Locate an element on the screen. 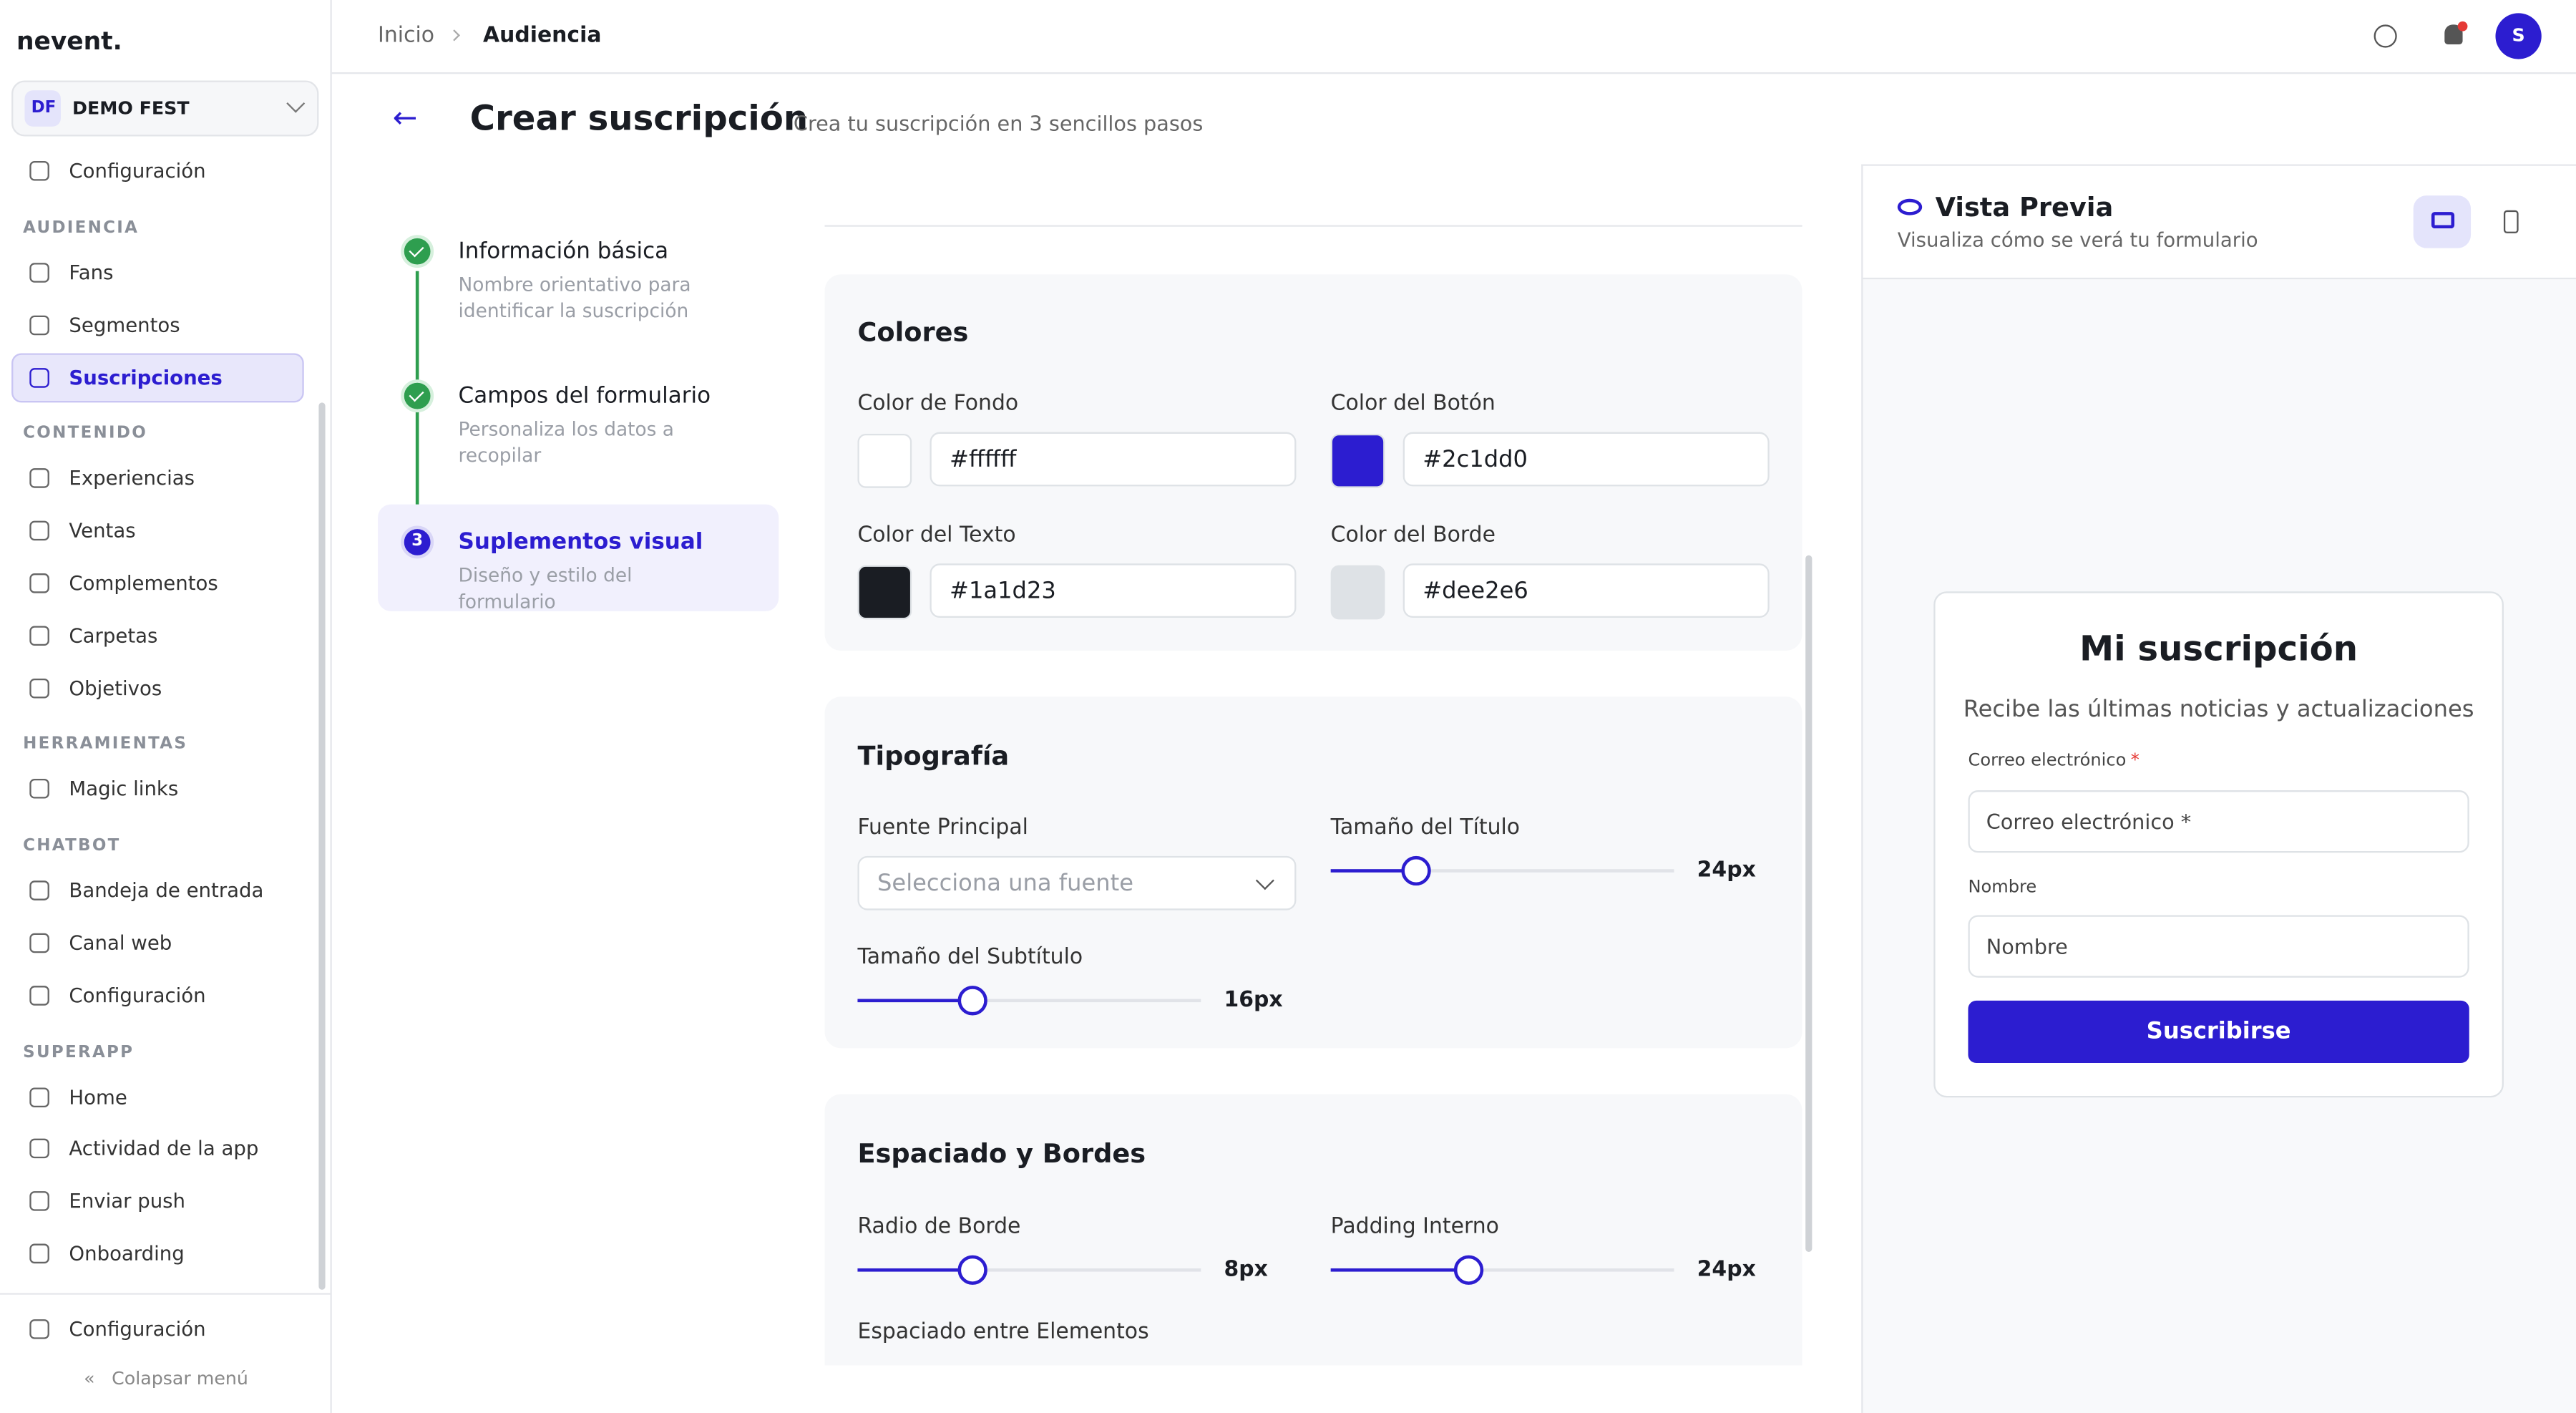 This screenshot has width=2576, height=1413. org-selector is located at coordinates (165, 108).